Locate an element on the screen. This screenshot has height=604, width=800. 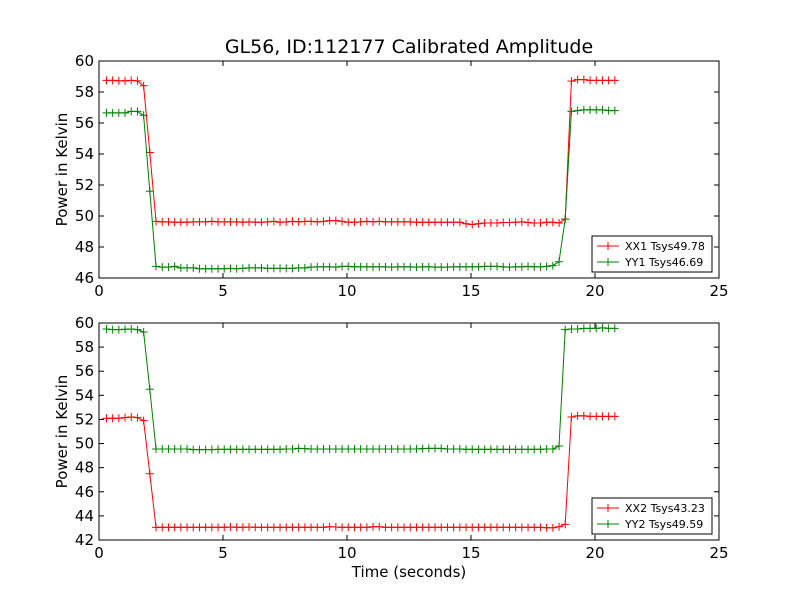
chart2-y-tick-label: 50 is located at coordinates (84, 444).